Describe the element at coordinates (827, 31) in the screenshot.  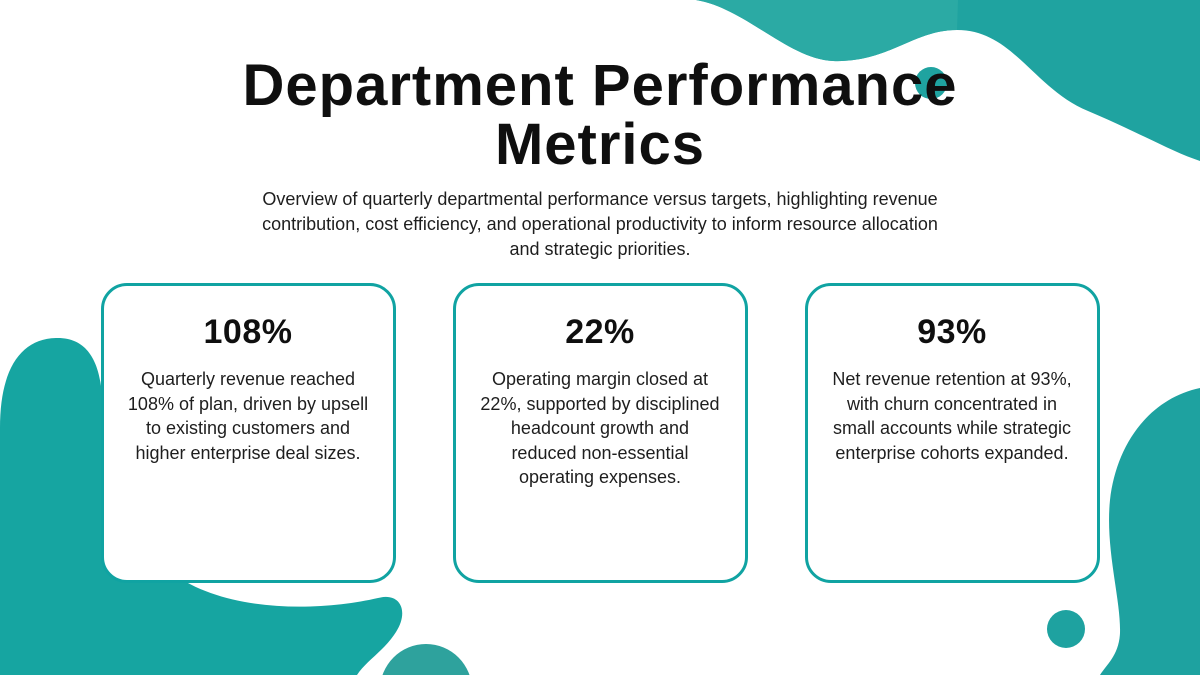
I see `decor-top-right-wave-light` at that location.